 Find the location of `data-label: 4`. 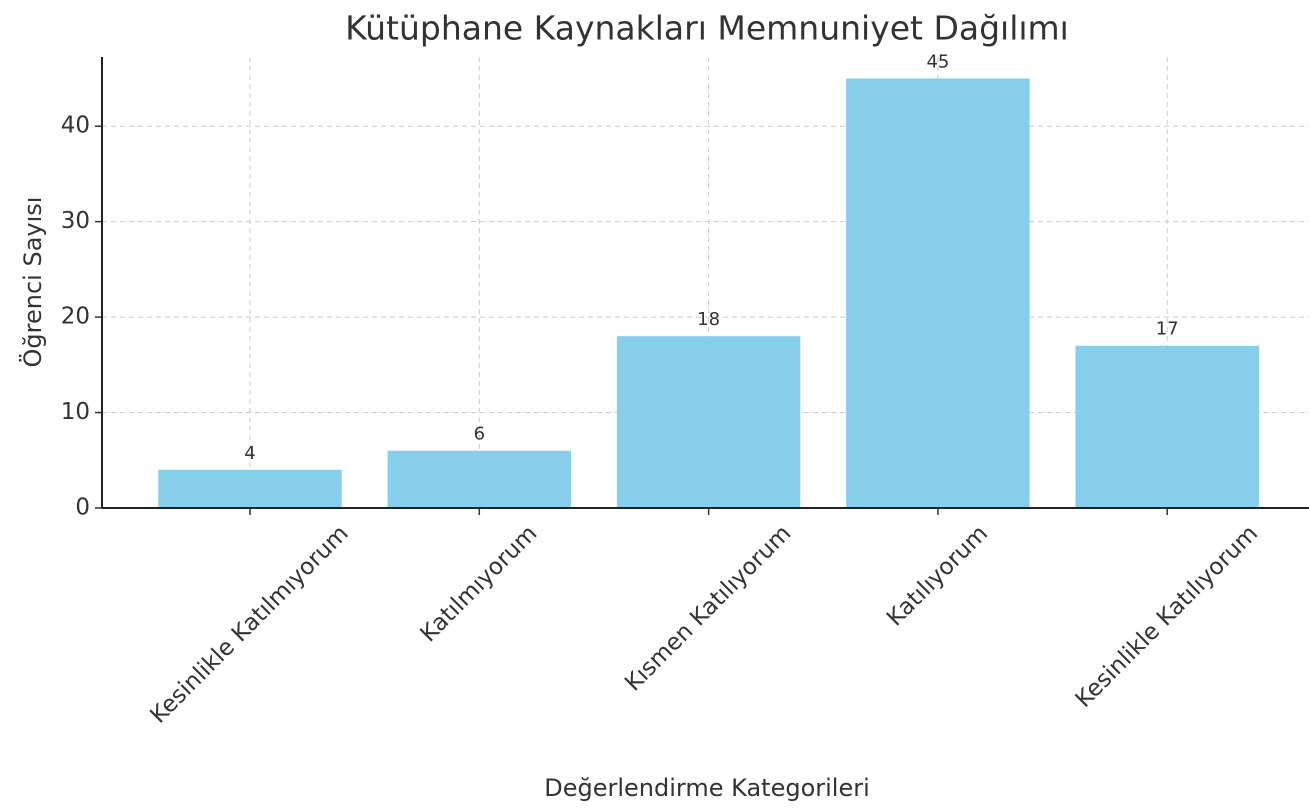

data-label: 4 is located at coordinates (249, 453).